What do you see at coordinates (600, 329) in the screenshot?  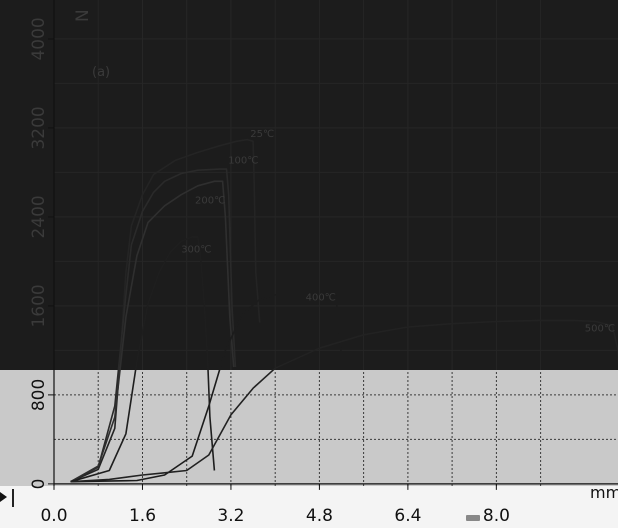 I see `series-label: 500℃` at bounding box center [600, 329].